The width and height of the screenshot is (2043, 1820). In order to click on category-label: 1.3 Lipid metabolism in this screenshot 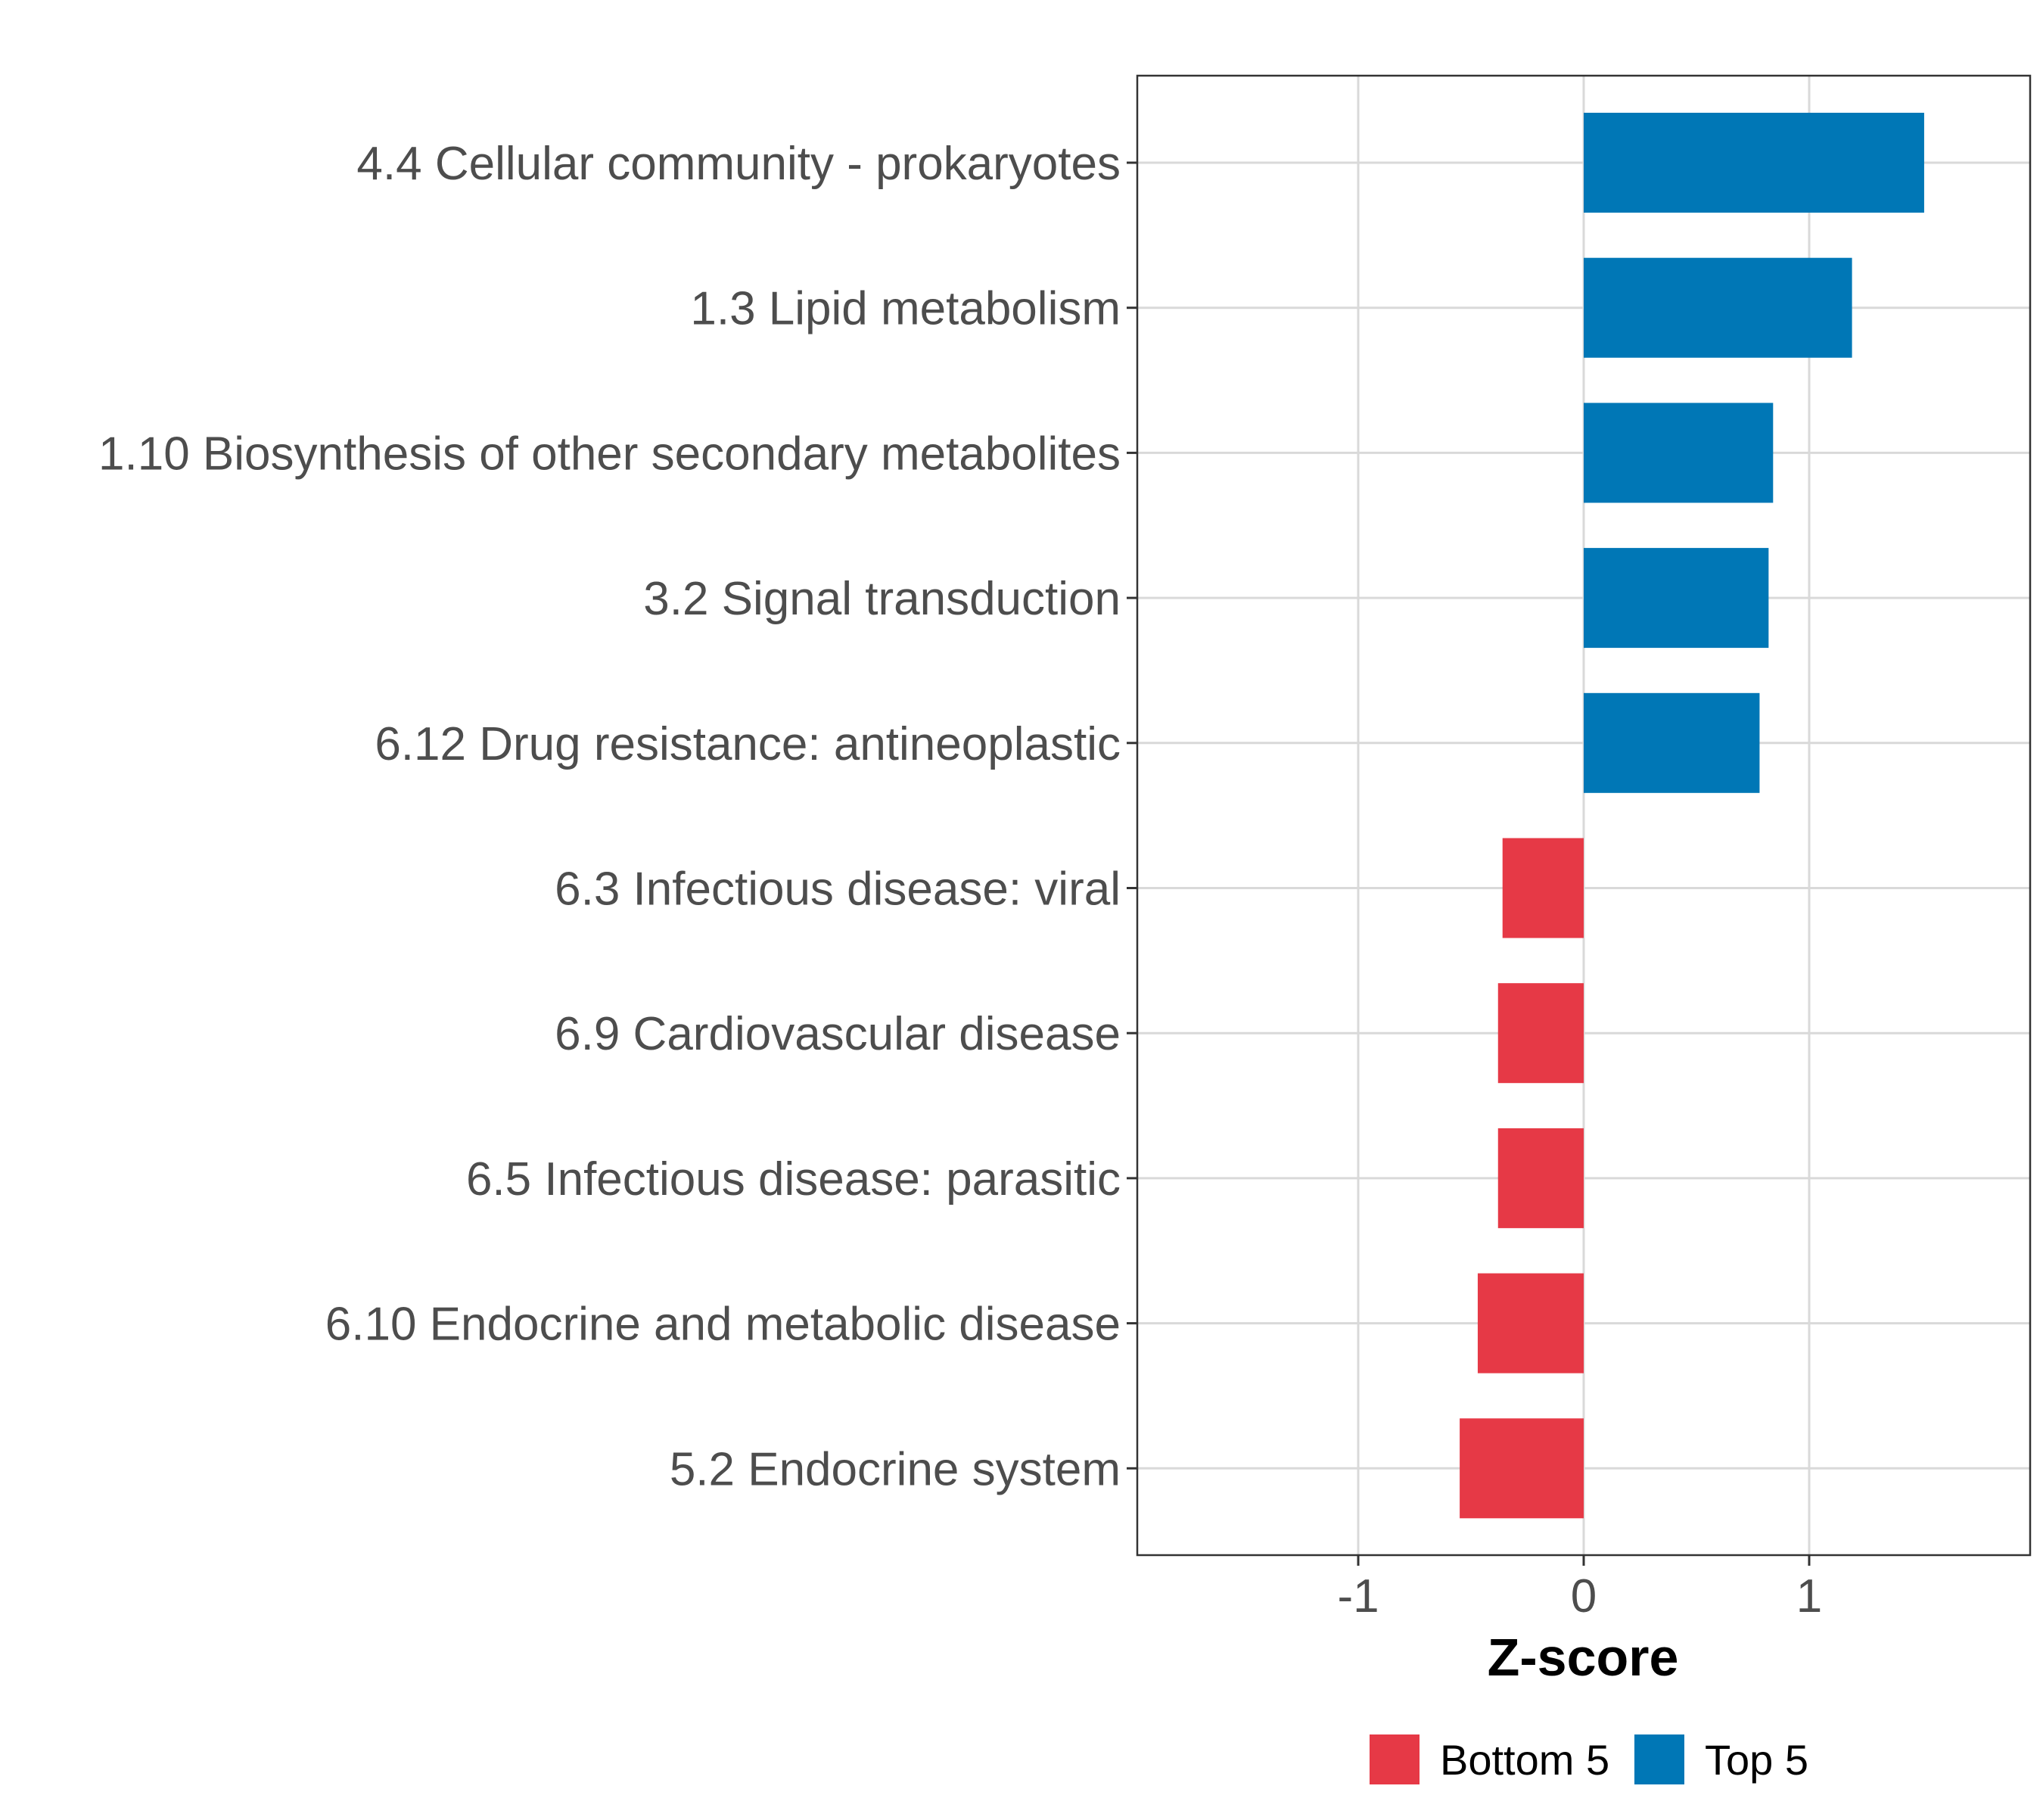, I will do `click(905, 309)`.